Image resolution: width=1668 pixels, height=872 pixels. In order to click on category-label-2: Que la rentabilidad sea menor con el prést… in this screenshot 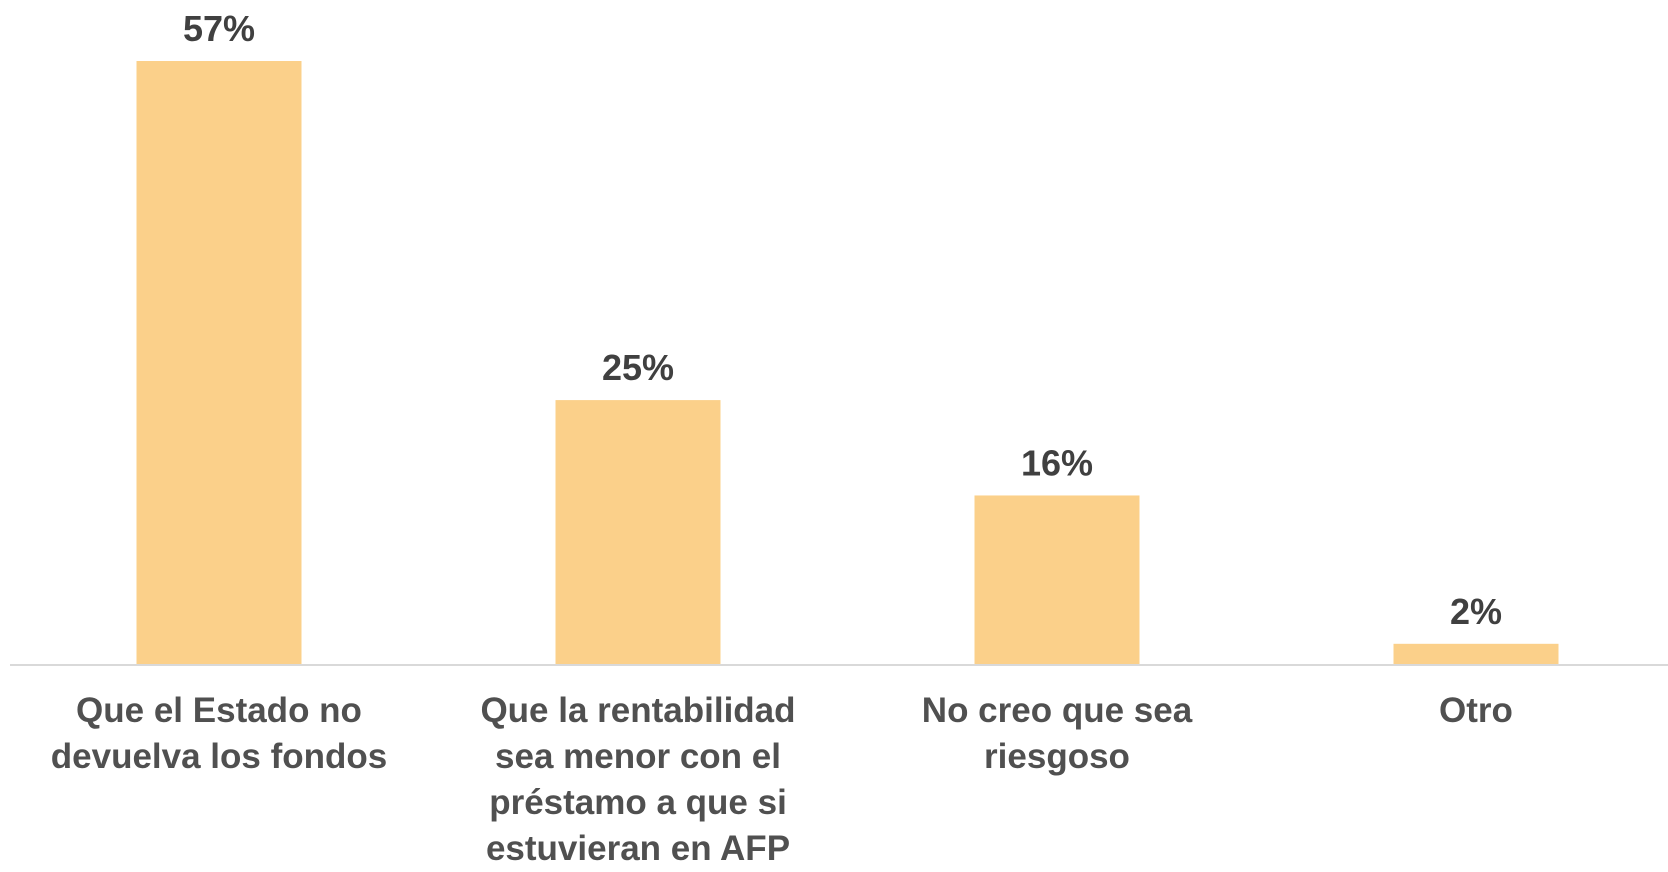, I will do `click(638, 780)`.